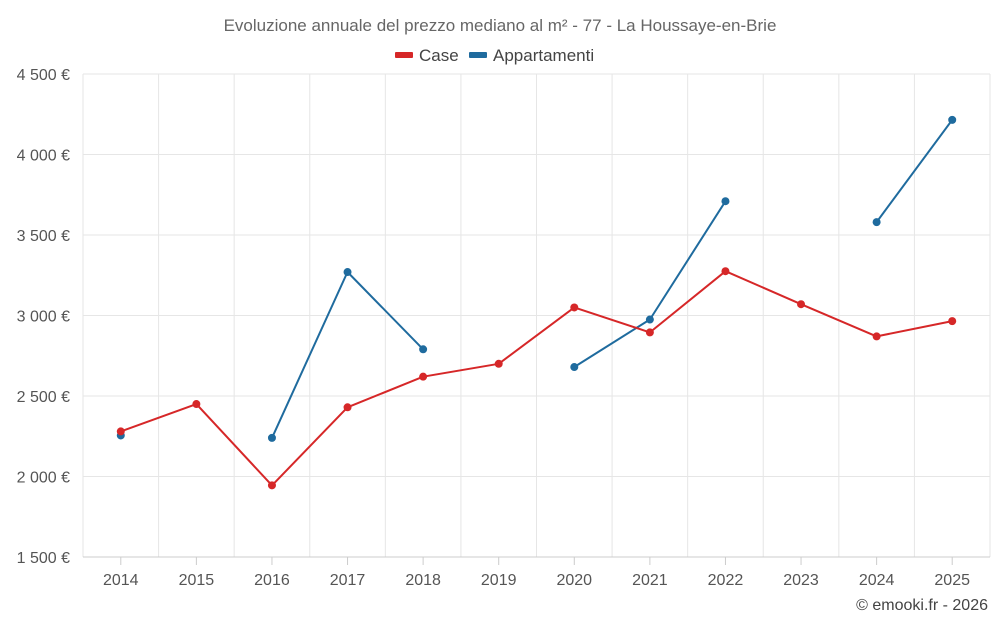  What do you see at coordinates (197, 580) in the screenshot?
I see `x-tick-label: 2015` at bounding box center [197, 580].